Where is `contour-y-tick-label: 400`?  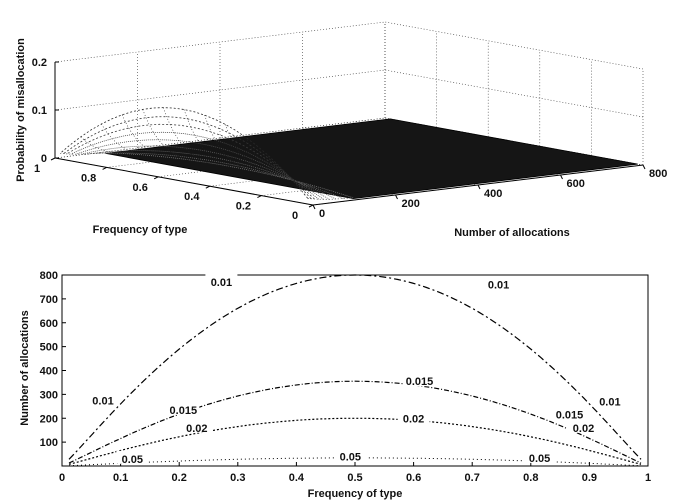 contour-y-tick-label: 400 is located at coordinates (49, 372).